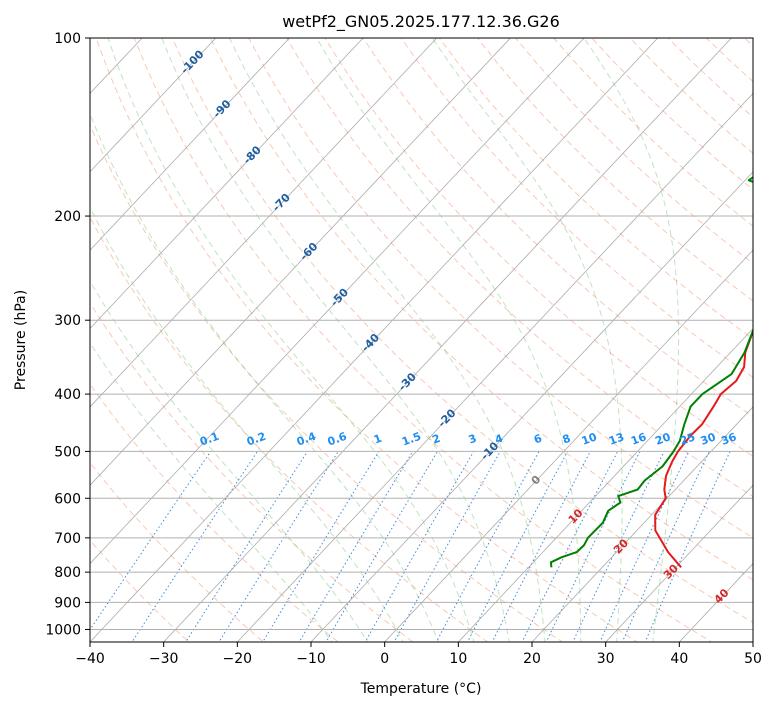 The height and width of the screenshot is (708, 775). Describe the element at coordinates (436, 439) in the screenshot. I see `mixing-ratio-label: 2` at that location.